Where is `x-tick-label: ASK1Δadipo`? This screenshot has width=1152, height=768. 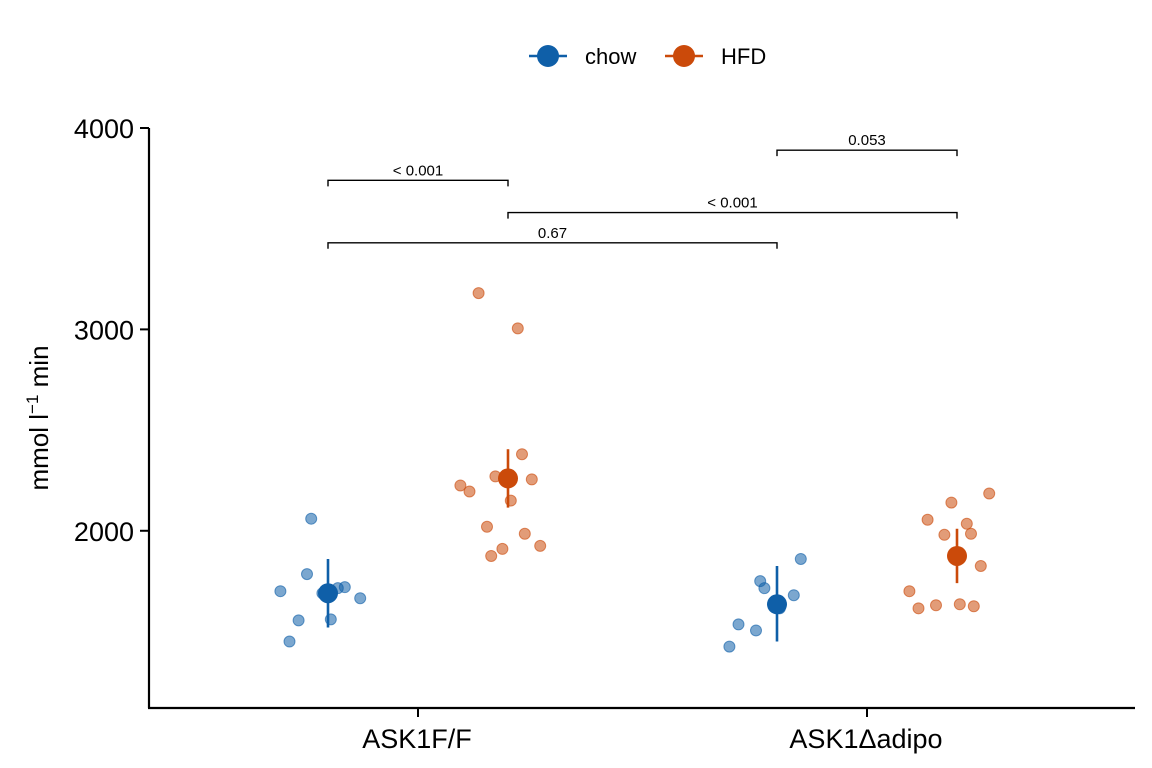 x-tick-label: ASK1Δadipo is located at coordinates (865, 739).